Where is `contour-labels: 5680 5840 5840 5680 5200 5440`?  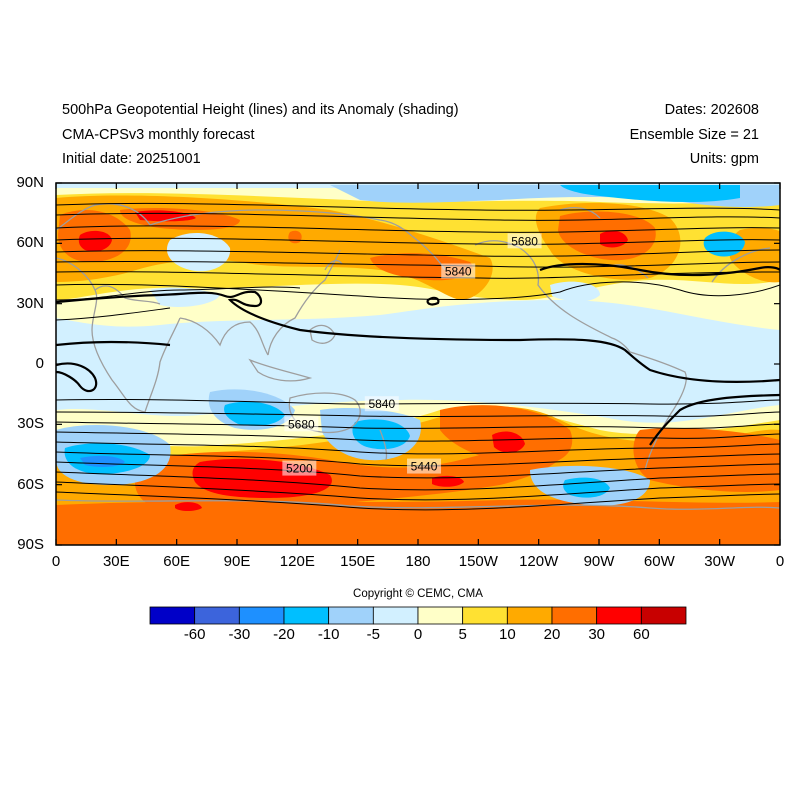 contour-labels: 5680 5840 5840 5680 5200 5440 is located at coordinates (412, 354).